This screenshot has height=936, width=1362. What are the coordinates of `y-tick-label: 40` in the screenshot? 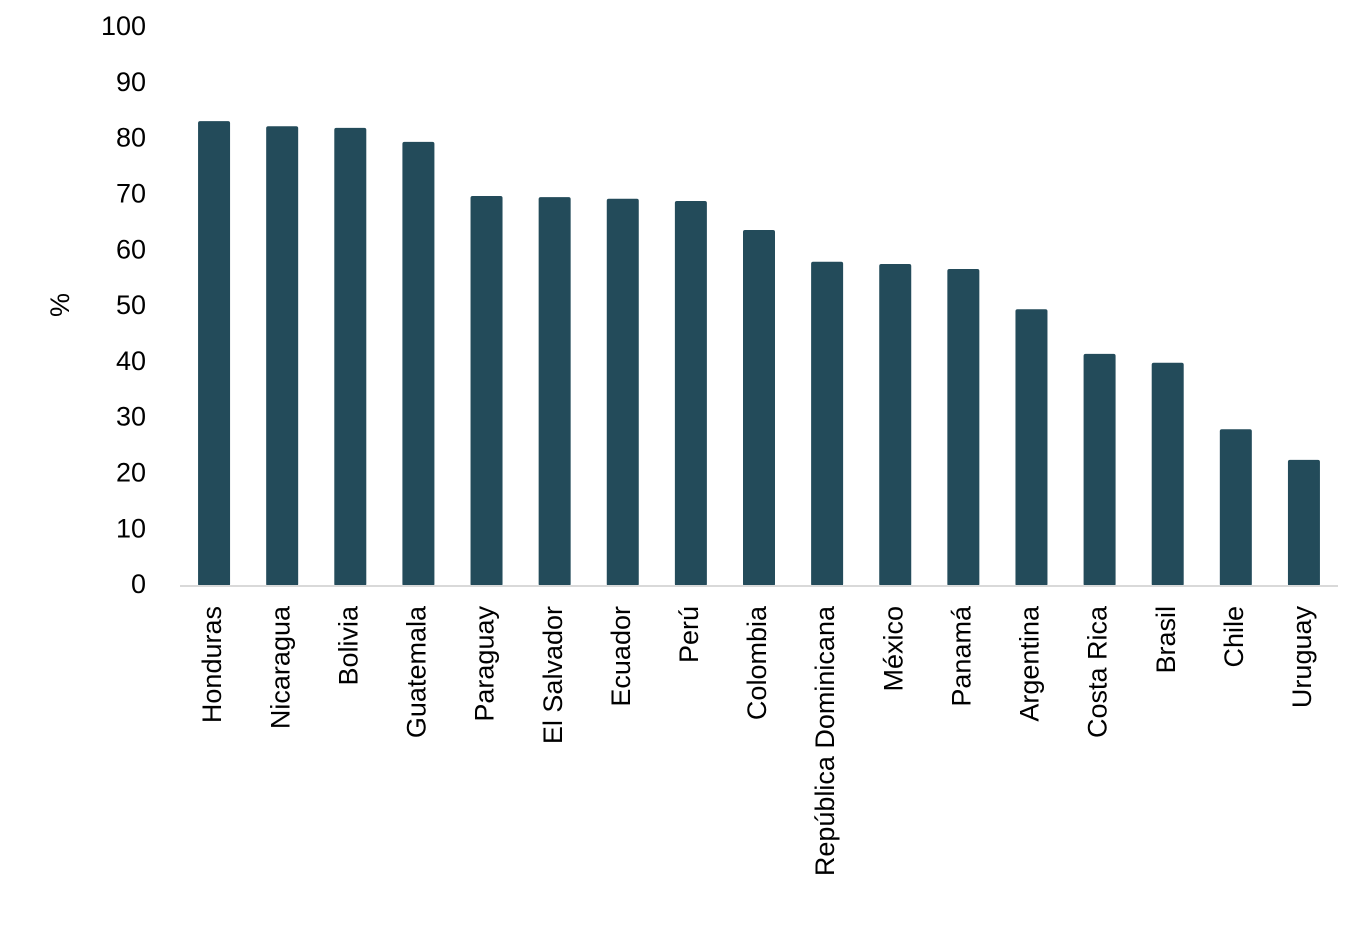 It's located at (131, 361).